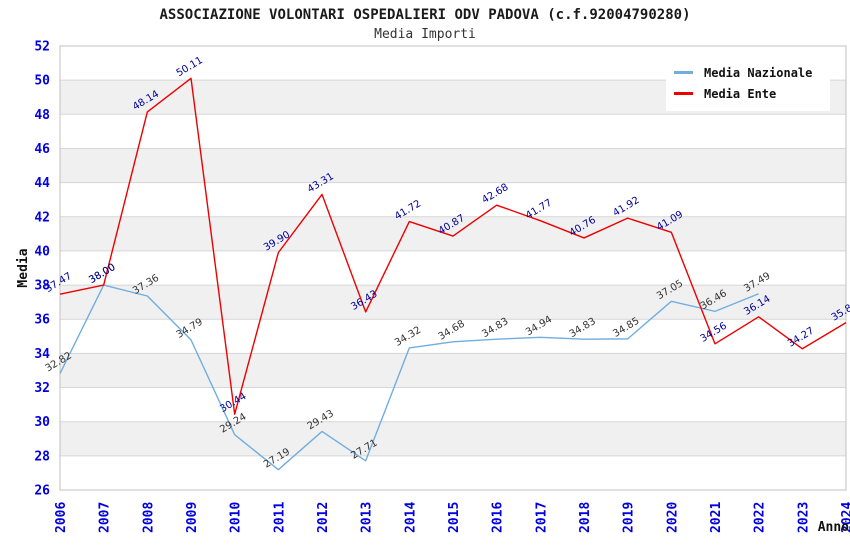 Image resolution: width=850 pixels, height=550 pixels. I want to click on legend-label-media-ente: Media Ente, so click(740, 93).